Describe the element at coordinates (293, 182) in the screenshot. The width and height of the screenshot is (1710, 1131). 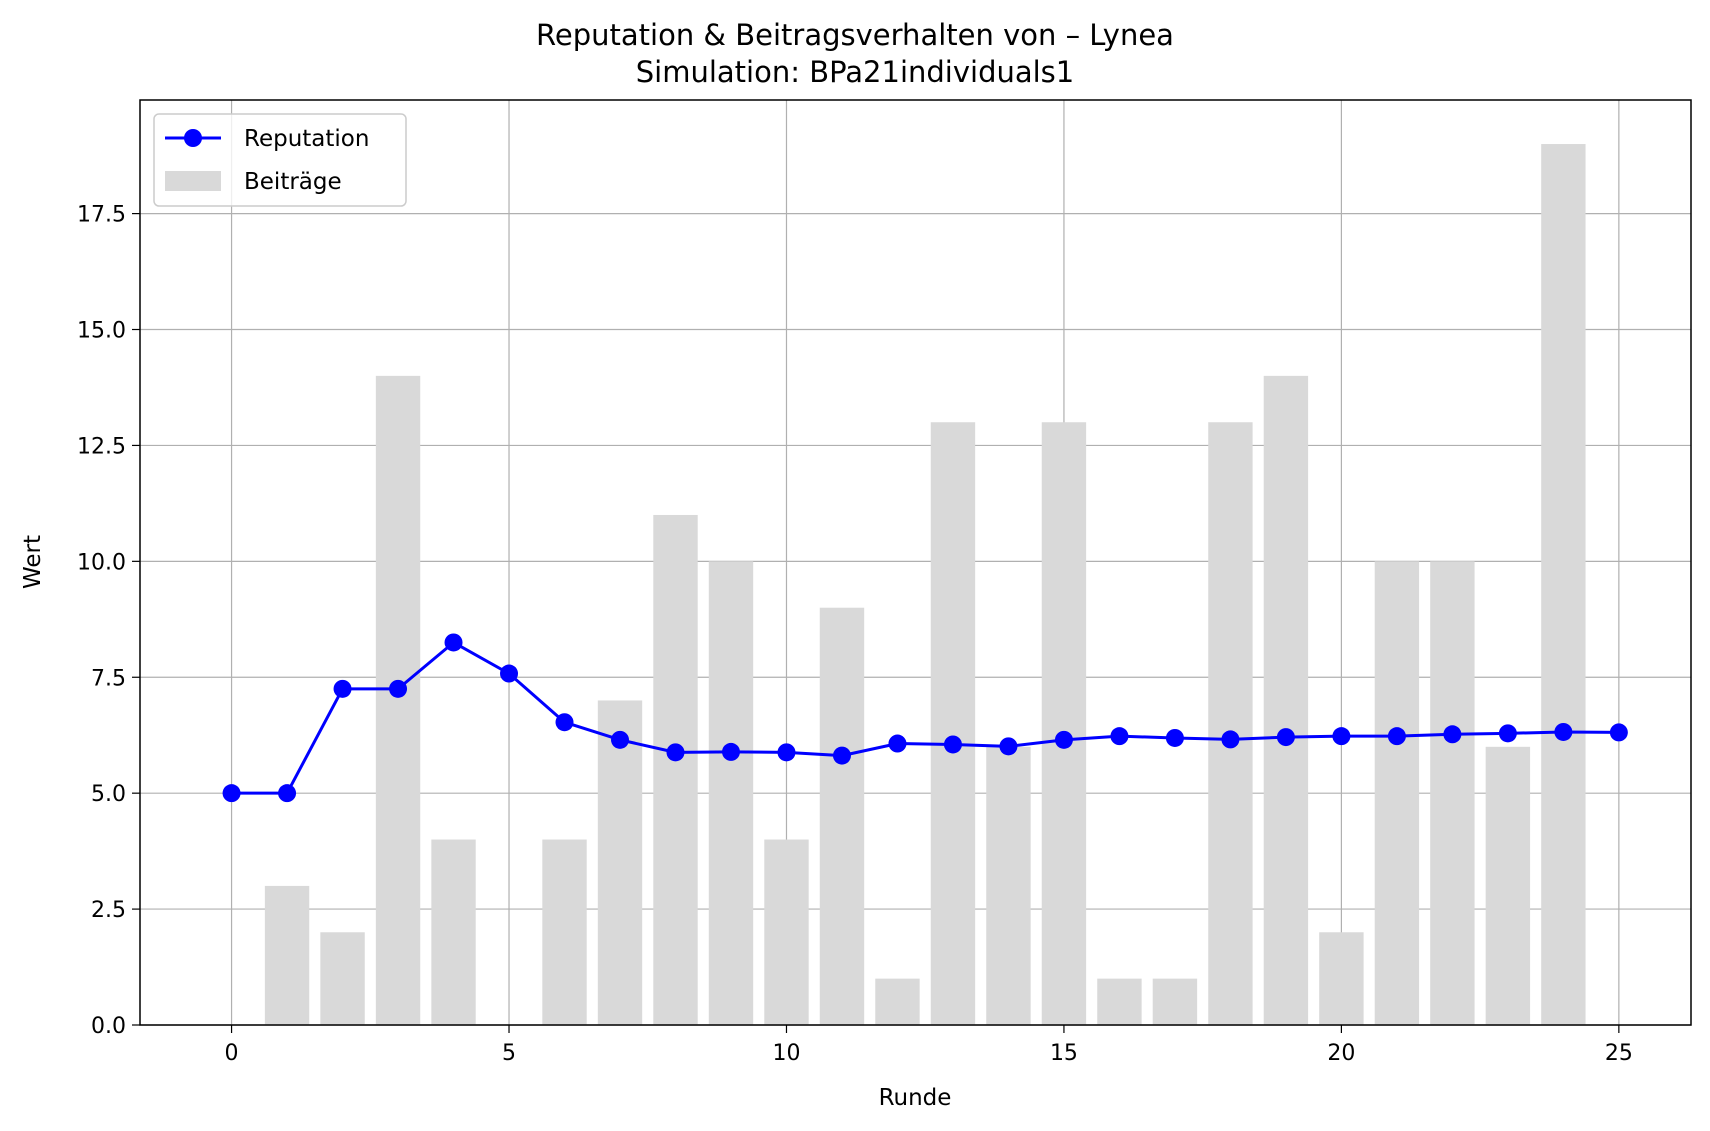
I see `legend-label-beitraege: Beiträge` at that location.